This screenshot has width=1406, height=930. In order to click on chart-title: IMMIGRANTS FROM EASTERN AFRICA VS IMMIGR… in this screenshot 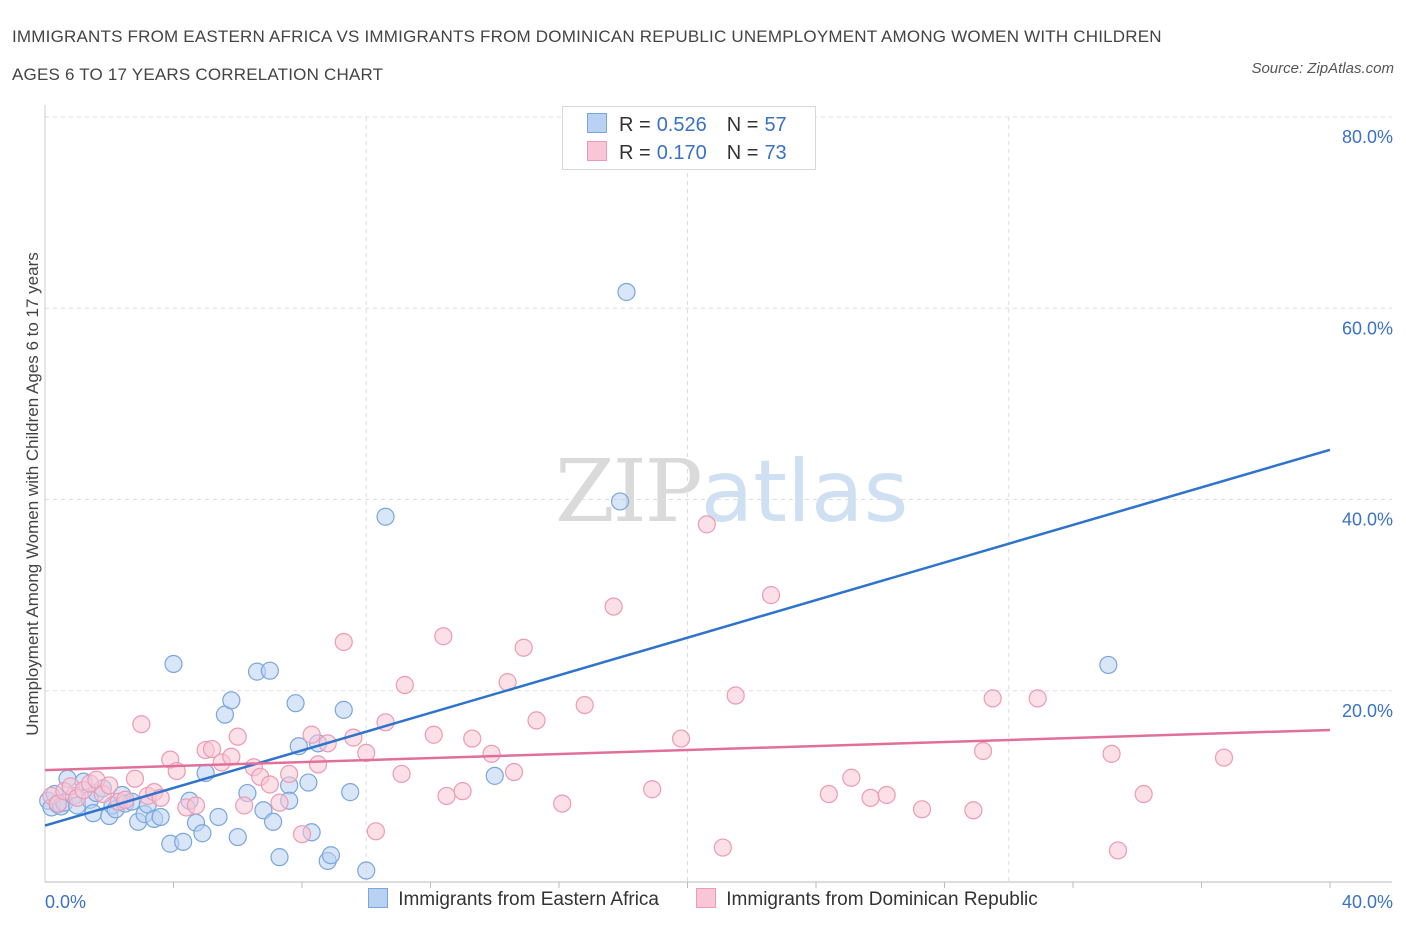, I will do `click(587, 55)`.